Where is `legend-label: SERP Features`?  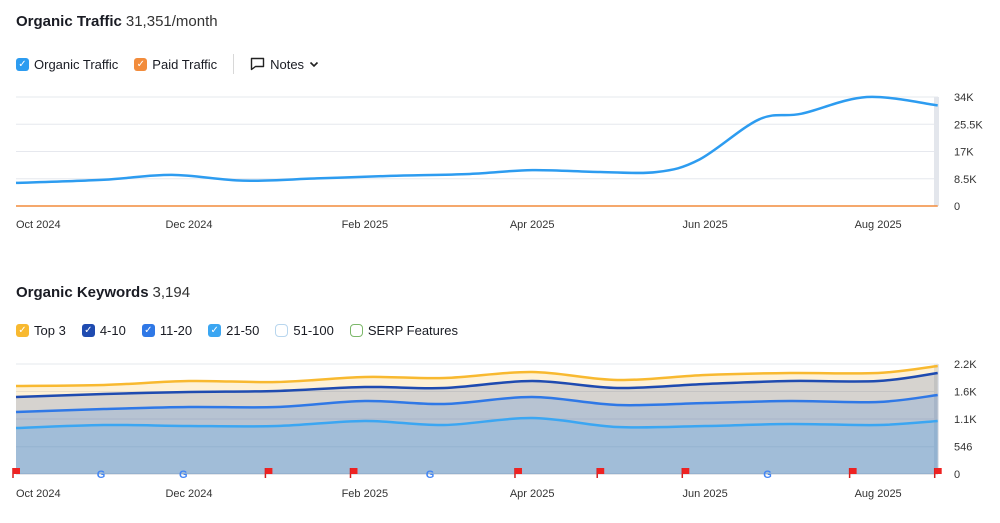
legend-label: SERP Features is located at coordinates (412, 330).